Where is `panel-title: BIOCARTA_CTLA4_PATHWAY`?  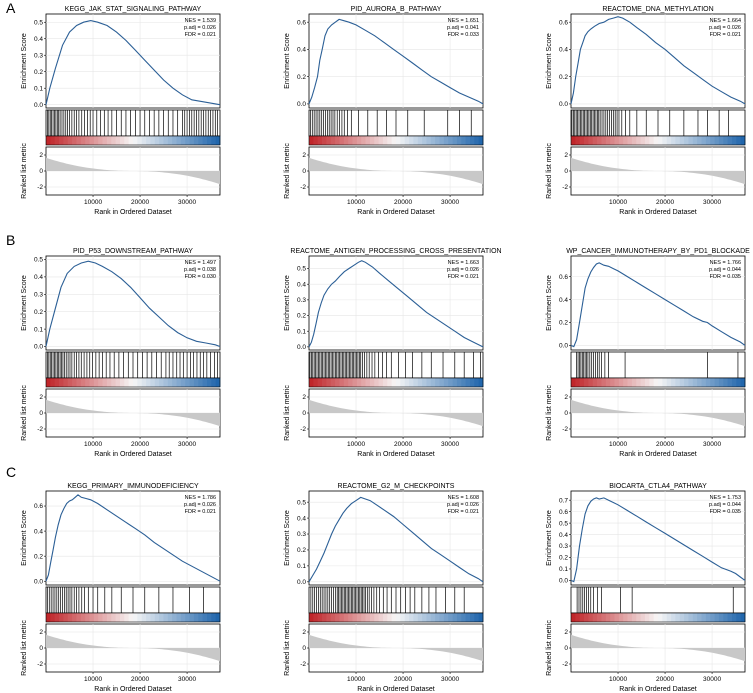 panel-title: BIOCARTA_CTLA4_PATHWAY is located at coordinates (658, 486).